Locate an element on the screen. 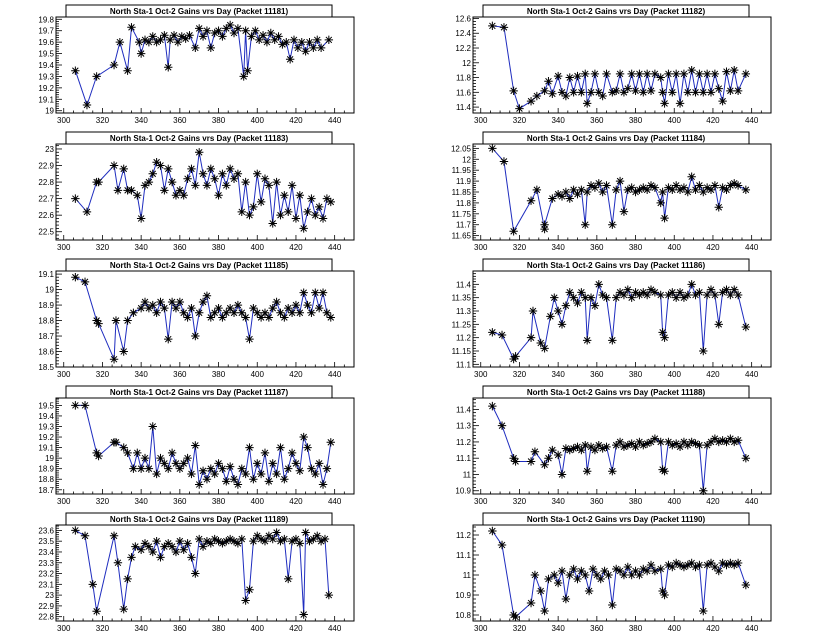 This screenshot has height=635, width=840. x-tick-label: 300 is located at coordinates (64, 628).